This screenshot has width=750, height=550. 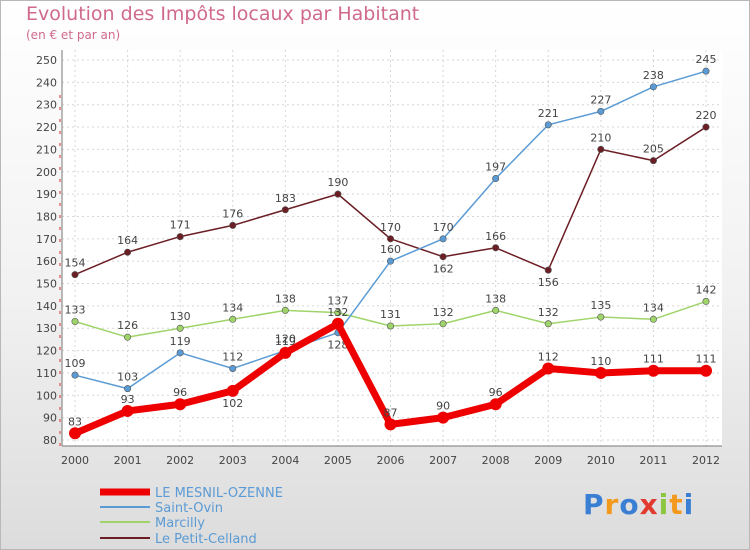 What do you see at coordinates (223, 14) in the screenshot?
I see `chart-title: Evolution des Impôts locaux par Habitant` at bounding box center [223, 14].